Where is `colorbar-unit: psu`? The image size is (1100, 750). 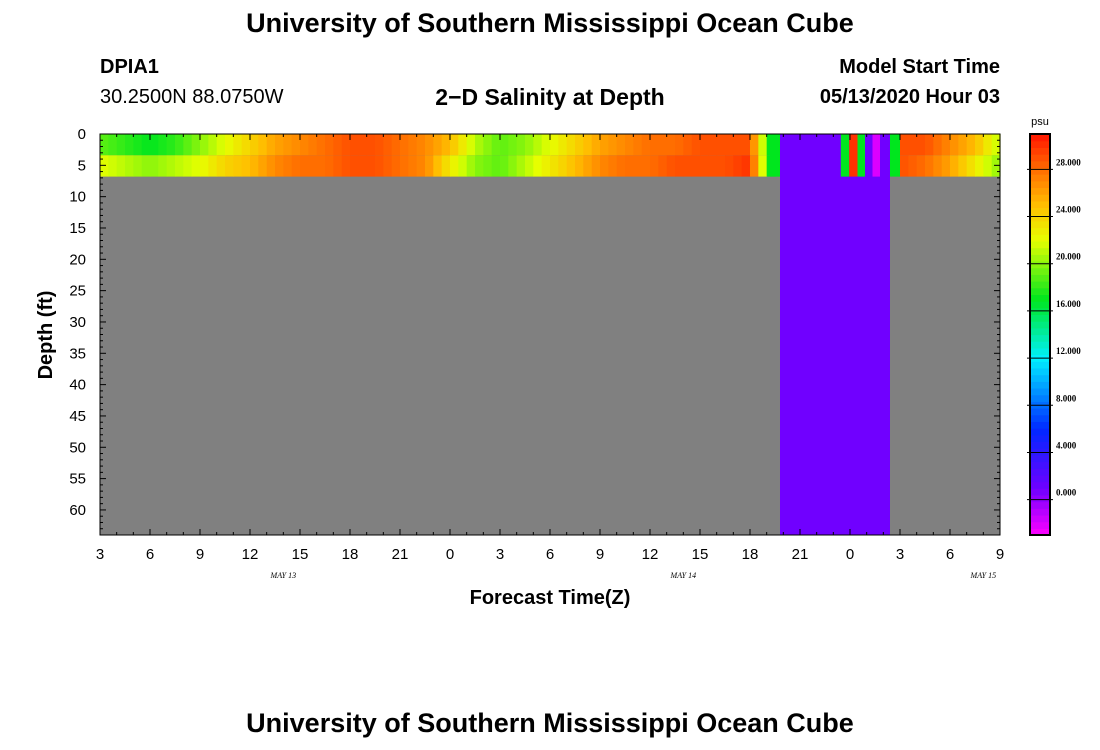
colorbar-unit: psu is located at coordinates (1040, 122).